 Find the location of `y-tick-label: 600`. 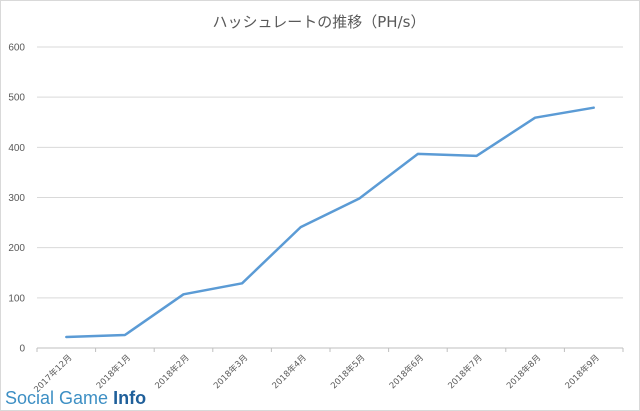

y-tick-label: 600 is located at coordinates (16, 48).